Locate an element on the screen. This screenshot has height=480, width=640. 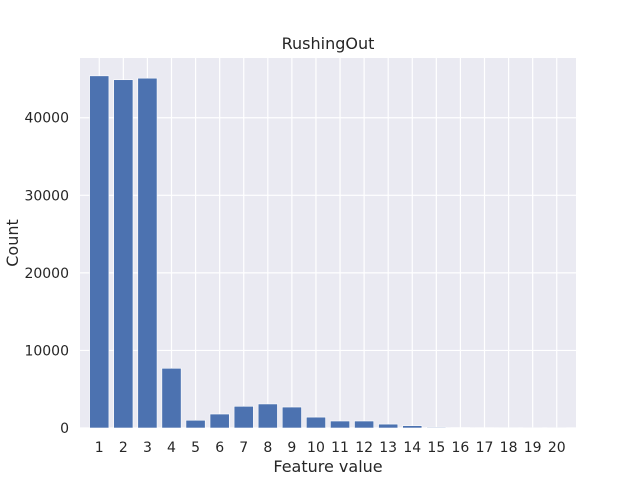
x-tick-label: 18 is located at coordinates (509, 448).